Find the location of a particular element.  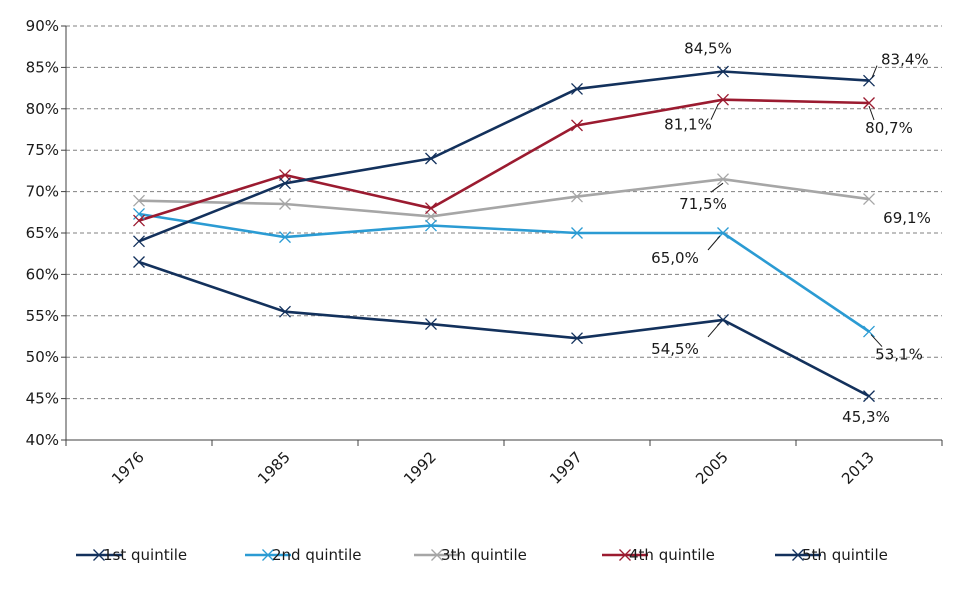

data-label: 80,7% is located at coordinates (889, 128).